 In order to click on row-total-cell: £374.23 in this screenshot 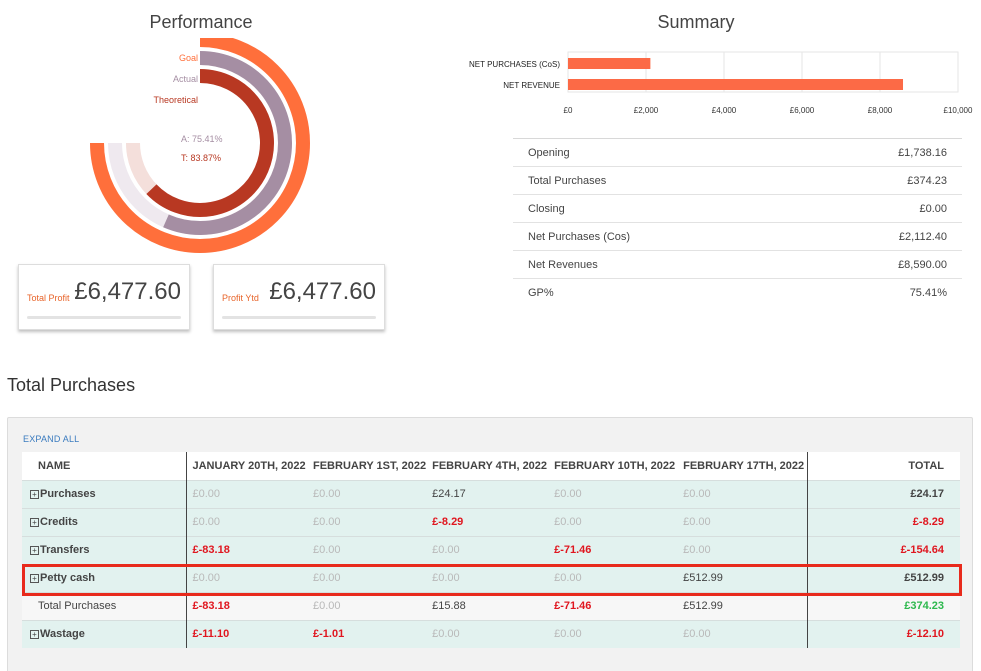, I will do `click(883, 605)`.